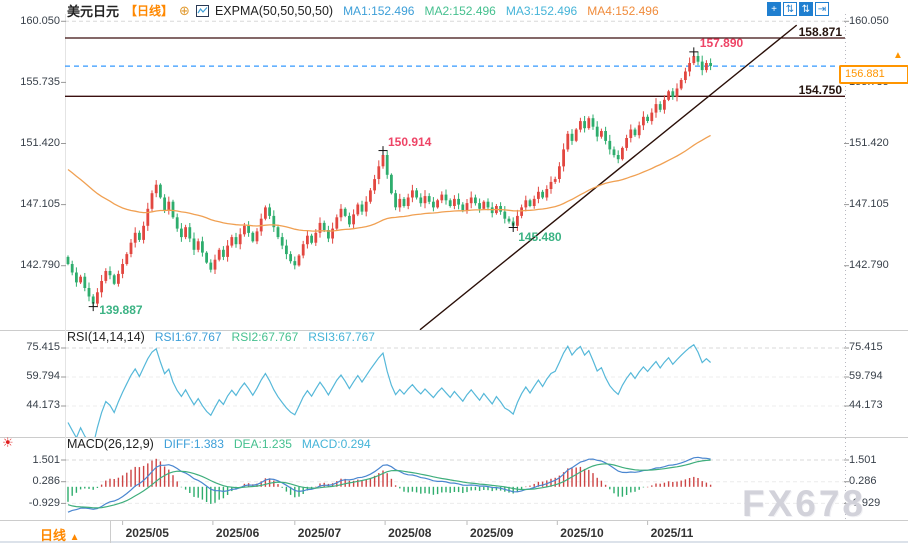  What do you see at coordinates (40, 82) in the screenshot?
I see `y-axis-label: 155.735` at bounding box center [40, 82].